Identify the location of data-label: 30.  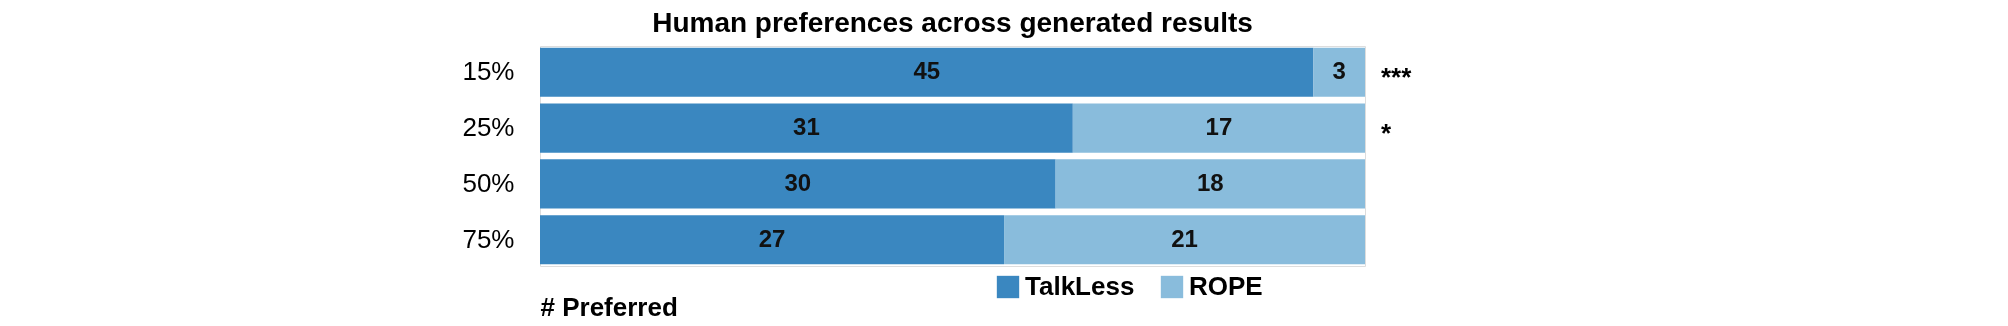
(798, 182).